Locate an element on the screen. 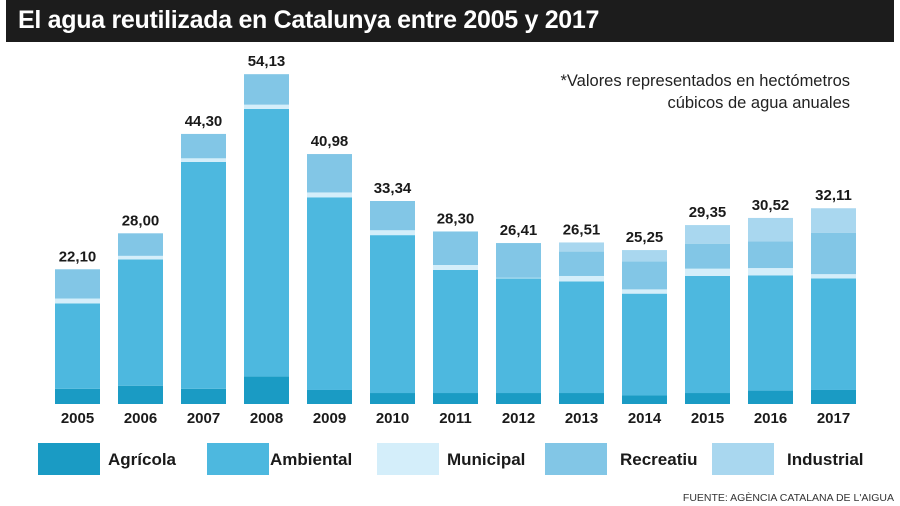 The image size is (900, 506). bar-segment-recreatiu-2012 is located at coordinates (518, 260).